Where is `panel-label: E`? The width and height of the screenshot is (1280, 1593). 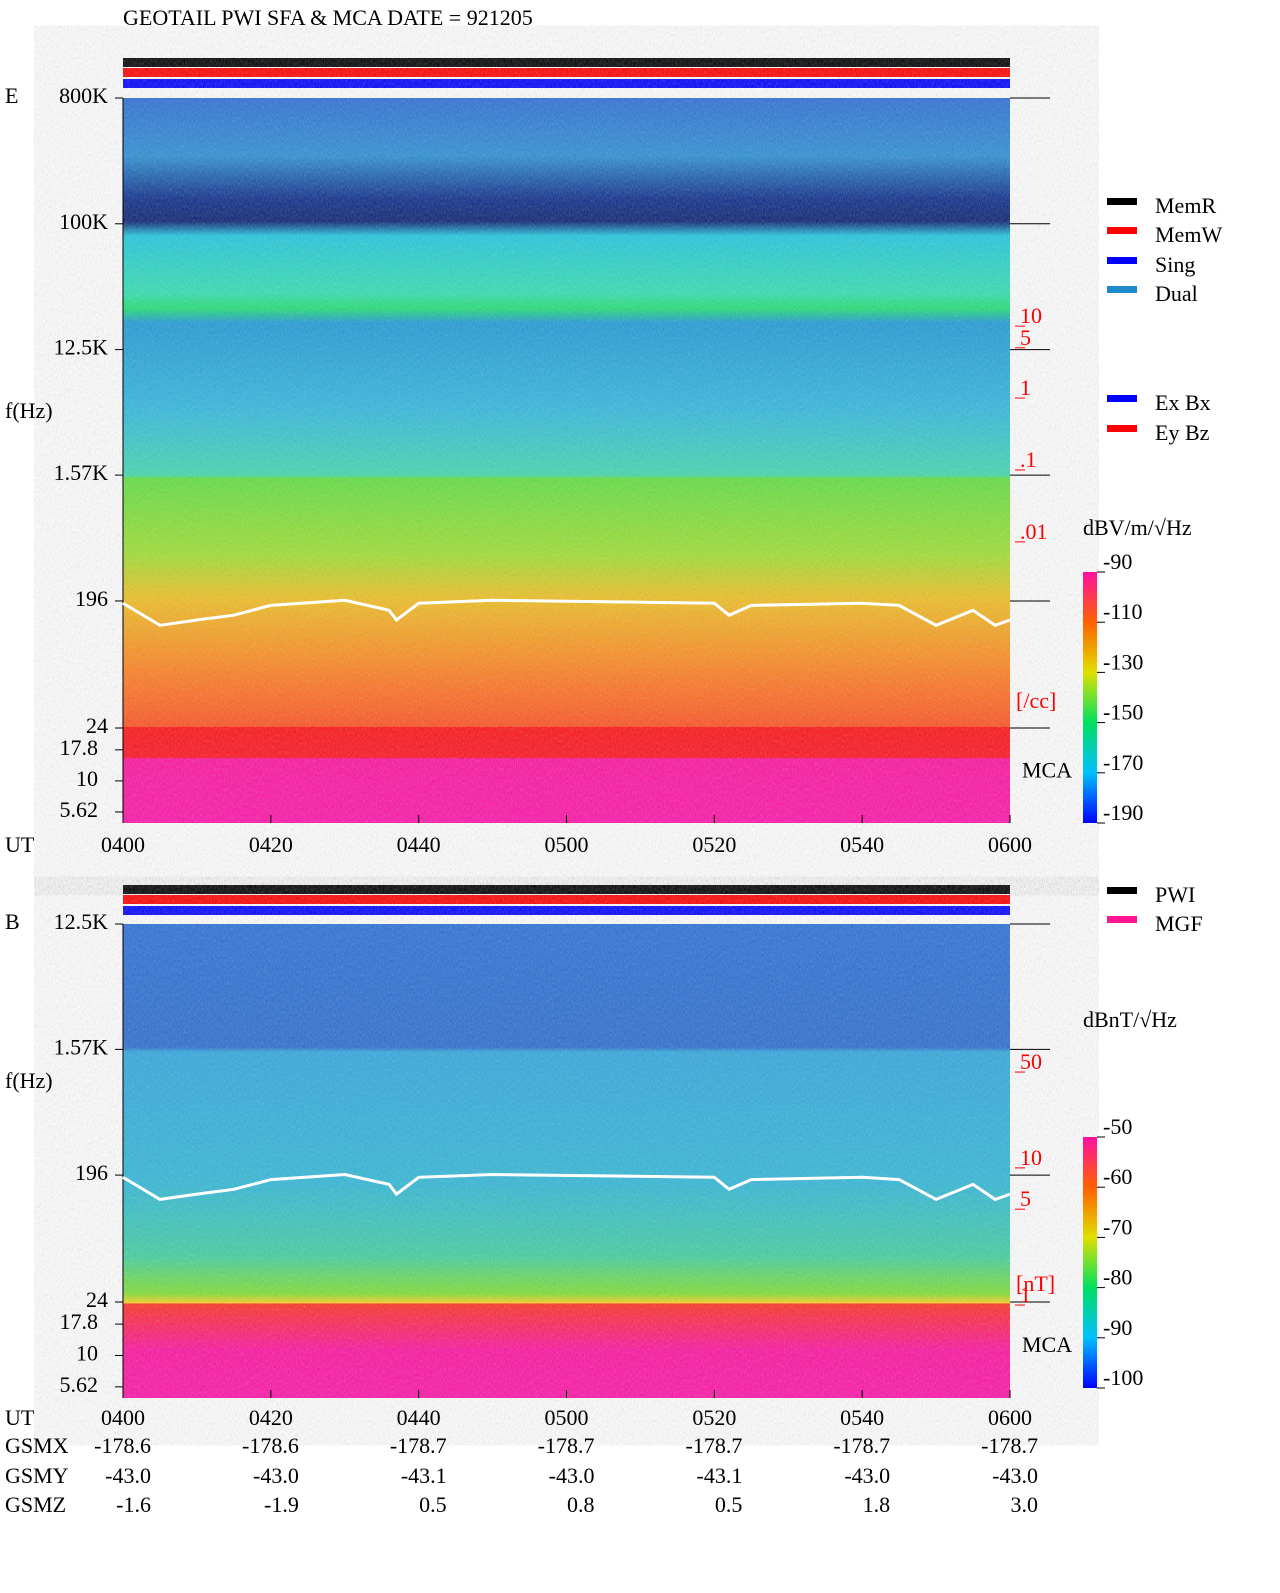 panel-label: E is located at coordinates (11, 95).